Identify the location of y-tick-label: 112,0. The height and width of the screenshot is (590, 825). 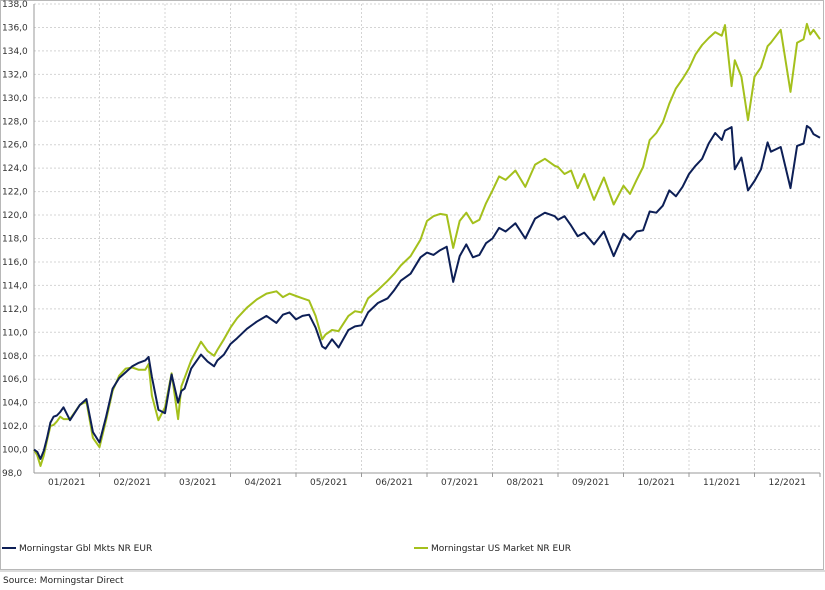
(15, 310).